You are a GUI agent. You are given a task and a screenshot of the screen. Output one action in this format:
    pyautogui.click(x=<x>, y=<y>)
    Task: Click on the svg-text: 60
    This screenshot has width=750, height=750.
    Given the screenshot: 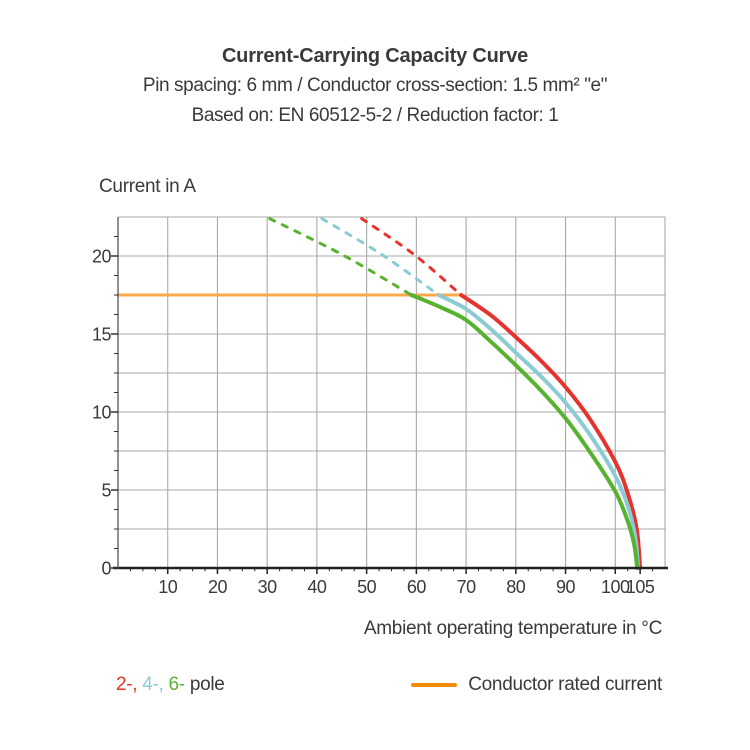 What is the action you would take?
    pyautogui.click(x=417, y=587)
    